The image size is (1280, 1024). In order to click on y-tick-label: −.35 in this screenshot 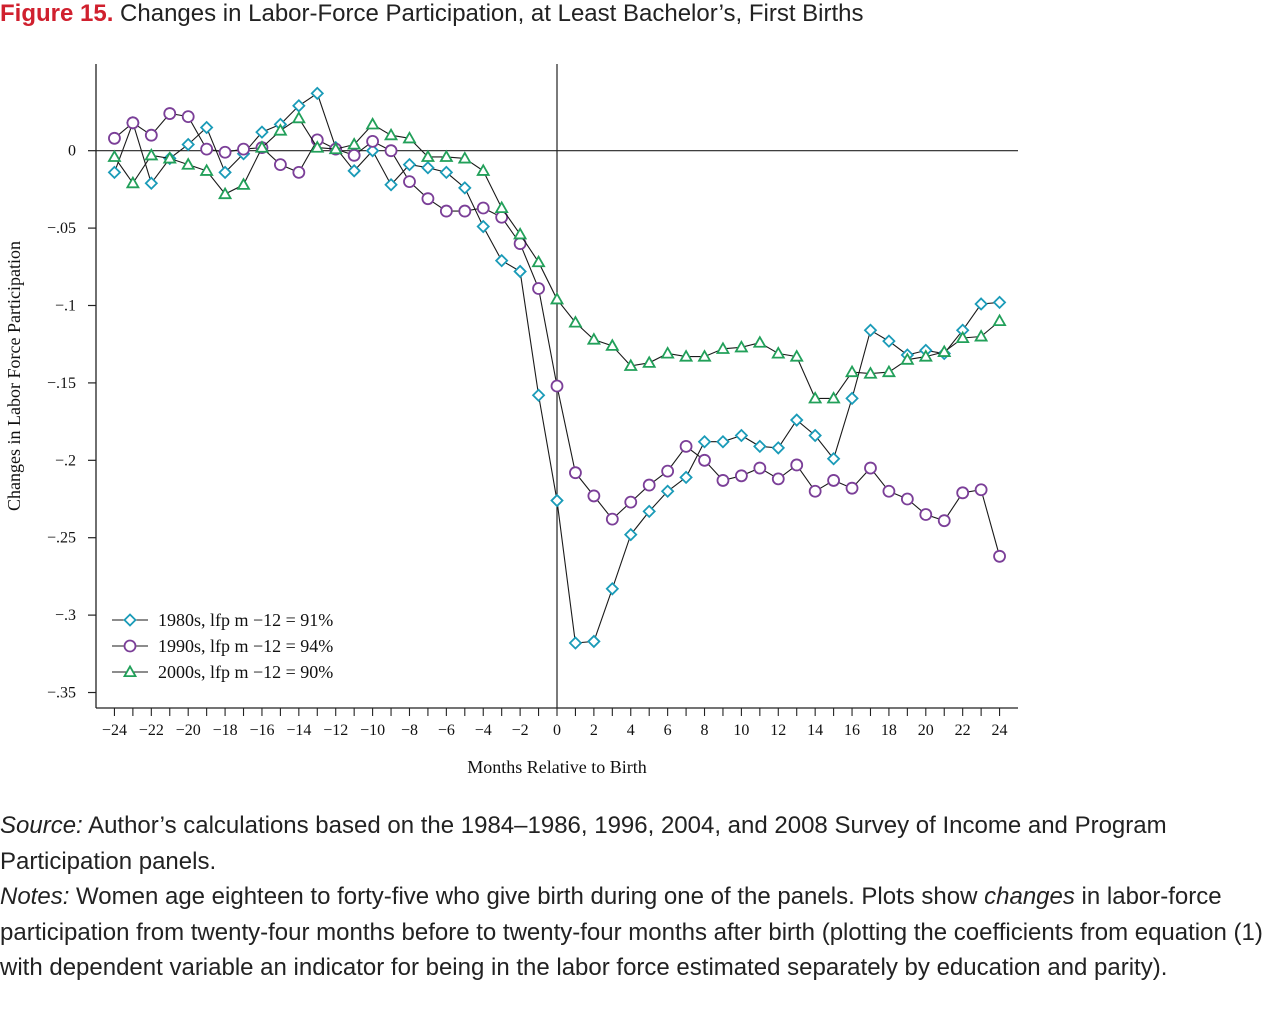, I will do `click(61, 693)`.